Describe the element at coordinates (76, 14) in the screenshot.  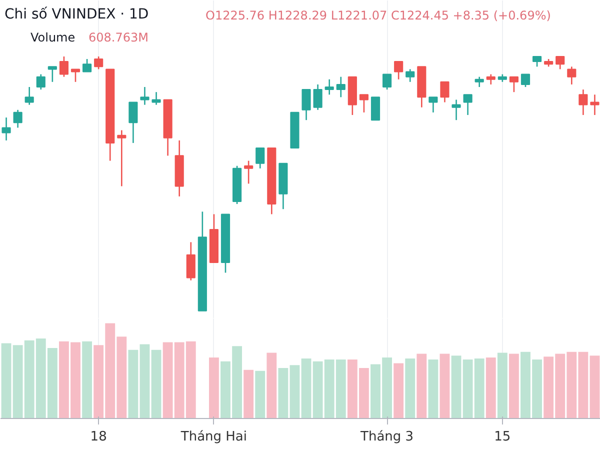
I see `chart-title: Chi số VNINDEX · 1D` at that location.